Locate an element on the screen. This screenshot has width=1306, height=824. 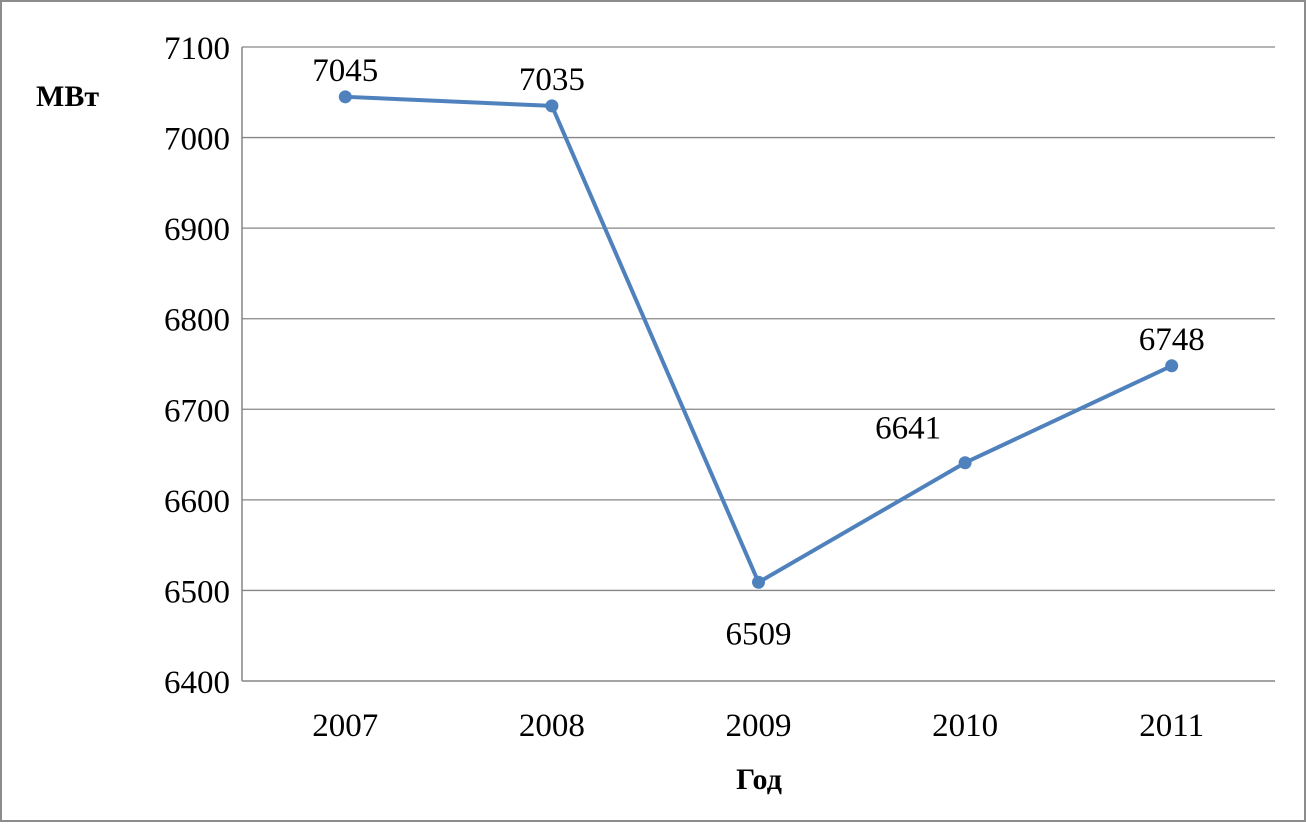
data-label: 6509 is located at coordinates (759, 634).